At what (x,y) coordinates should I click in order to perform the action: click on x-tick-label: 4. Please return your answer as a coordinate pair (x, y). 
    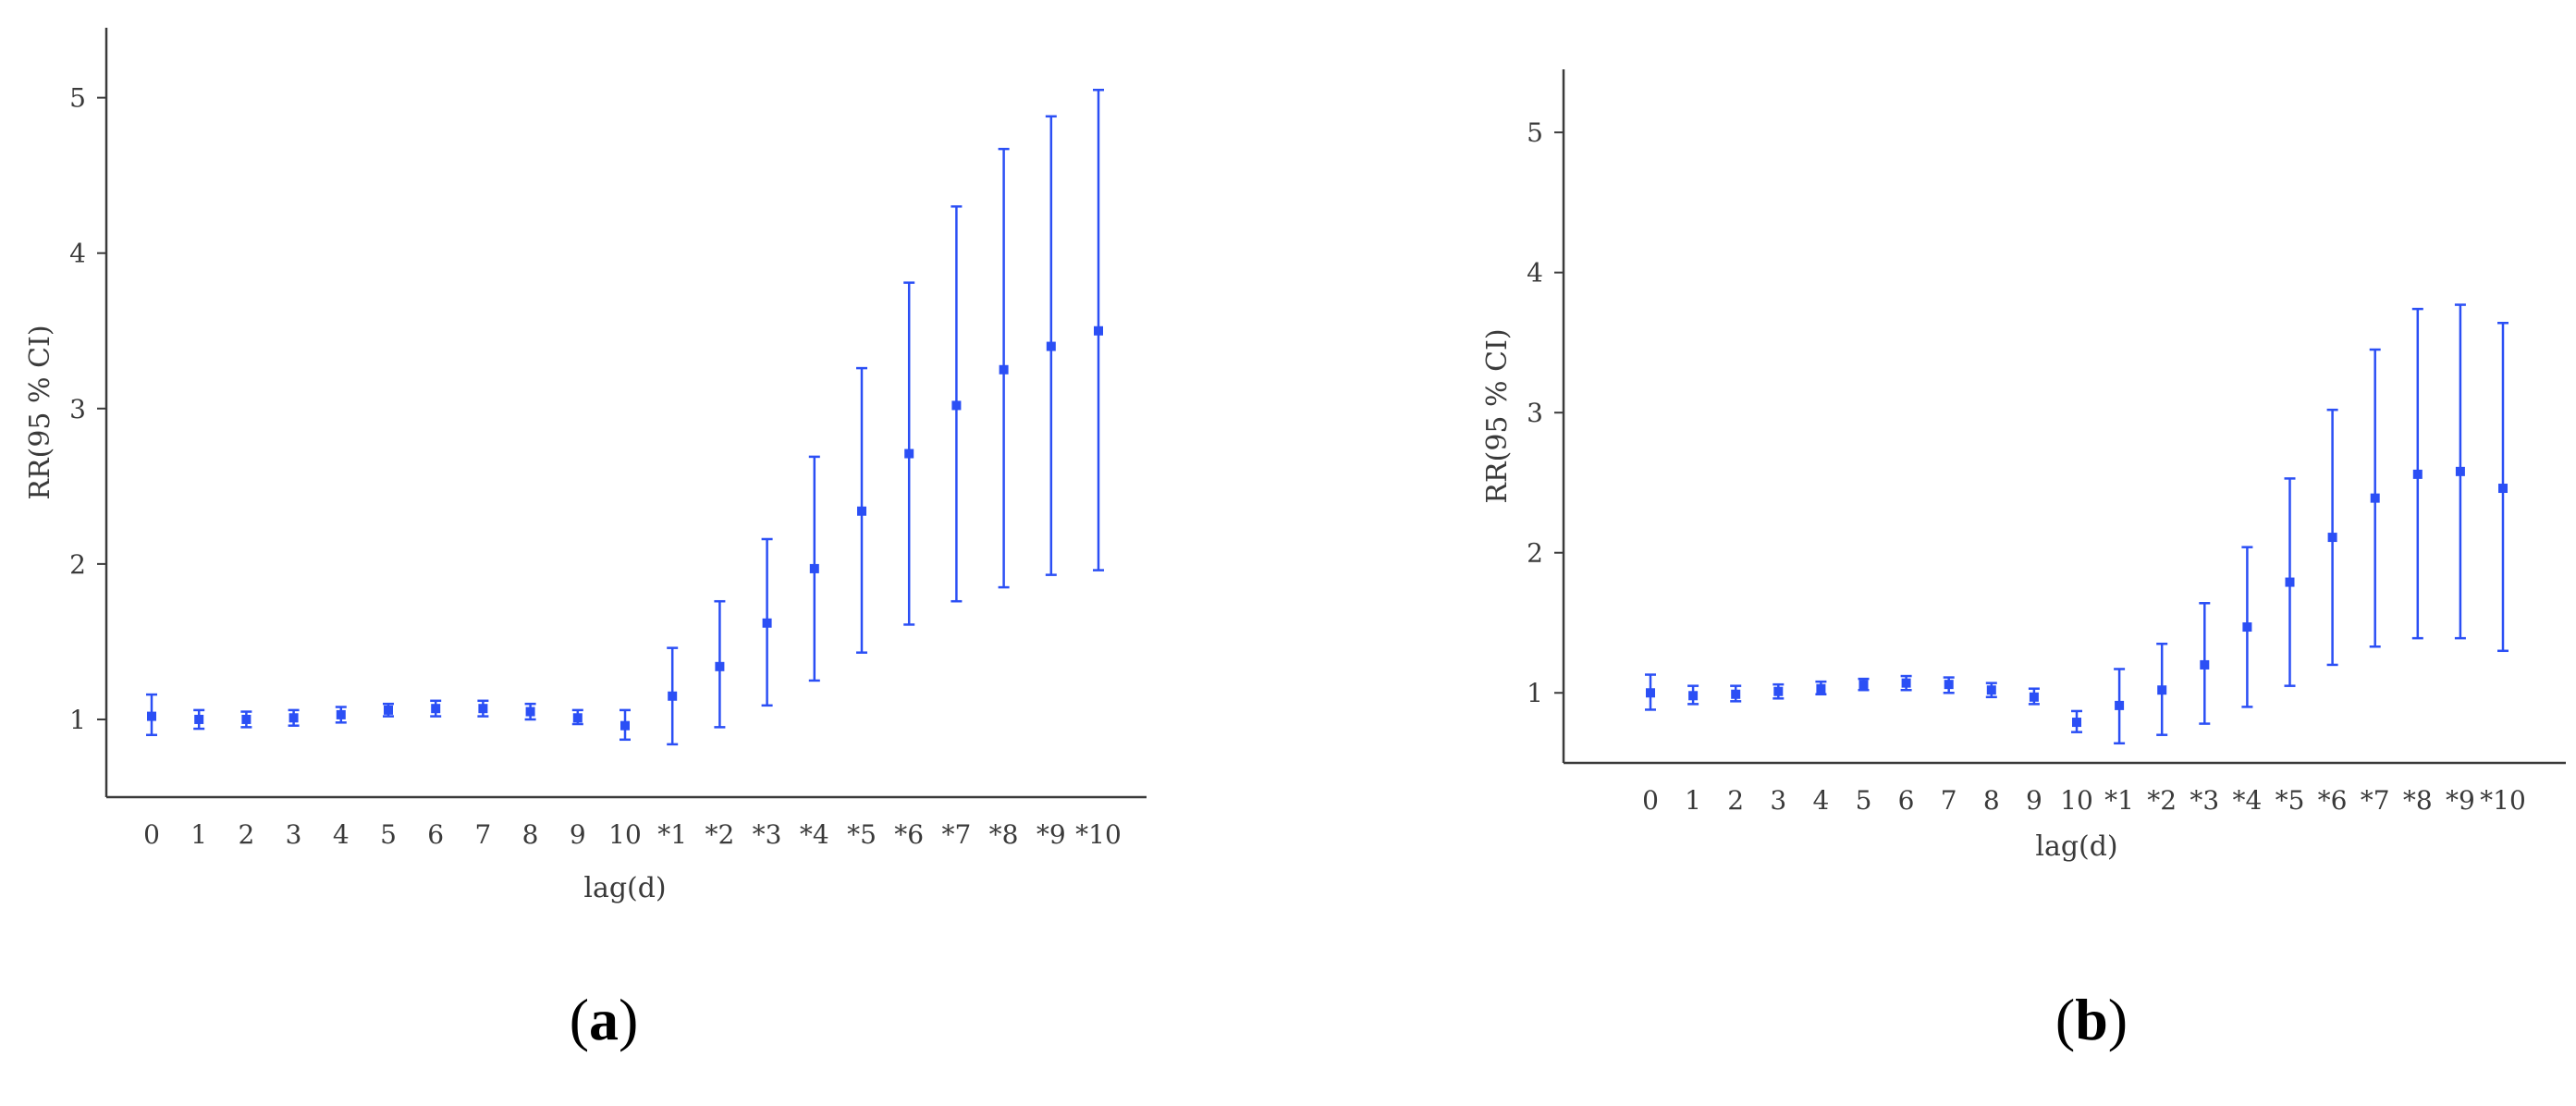
    Looking at the image, I should click on (1820, 801).